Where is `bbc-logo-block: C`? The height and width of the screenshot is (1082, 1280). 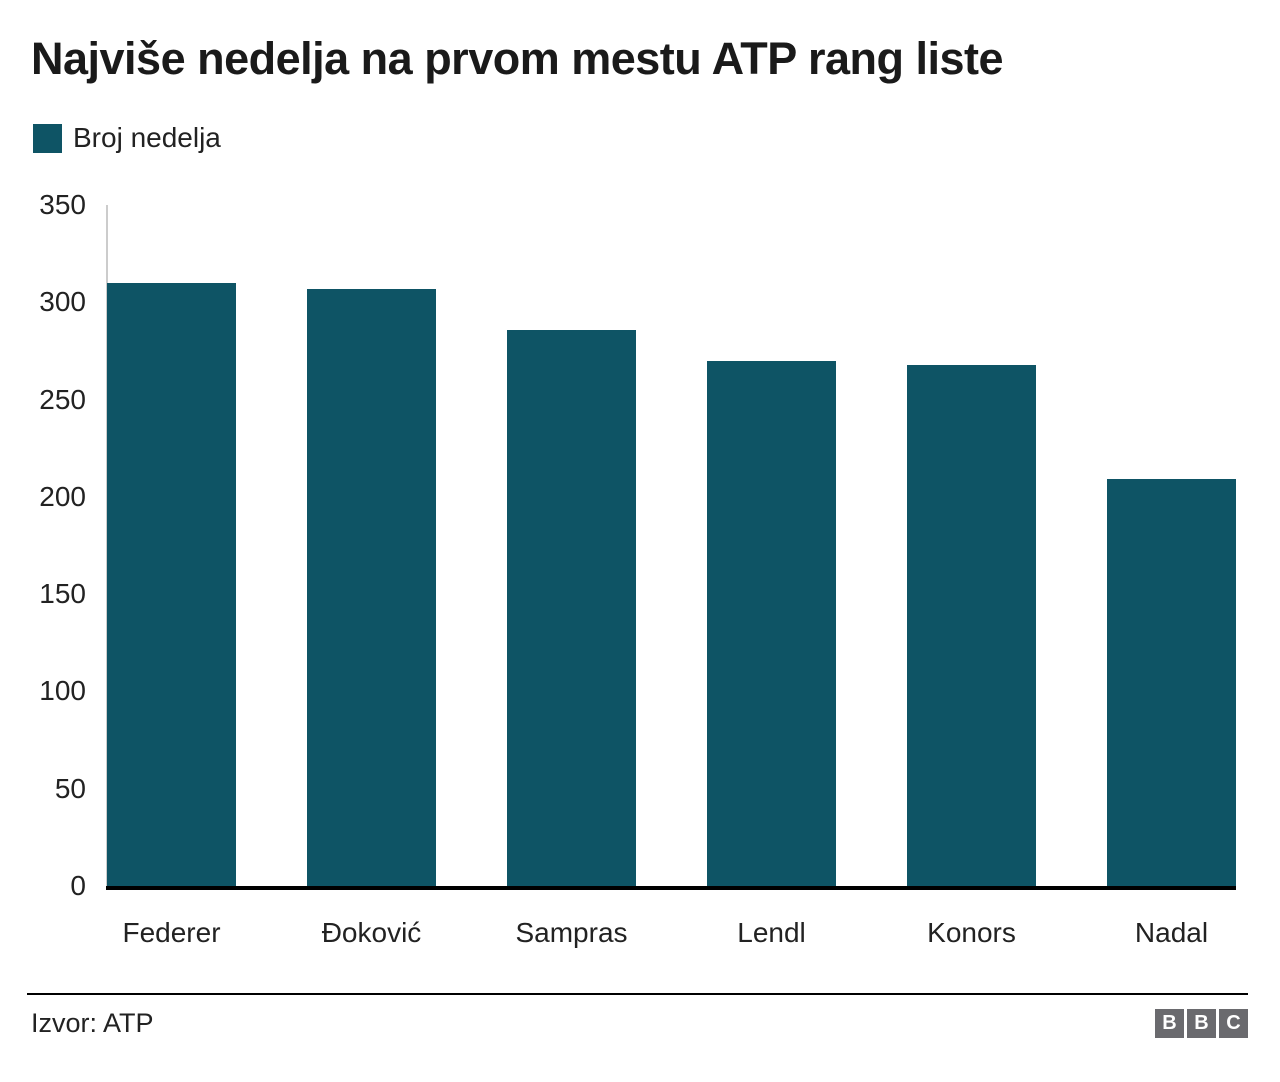 bbc-logo-block: C is located at coordinates (1233, 1023).